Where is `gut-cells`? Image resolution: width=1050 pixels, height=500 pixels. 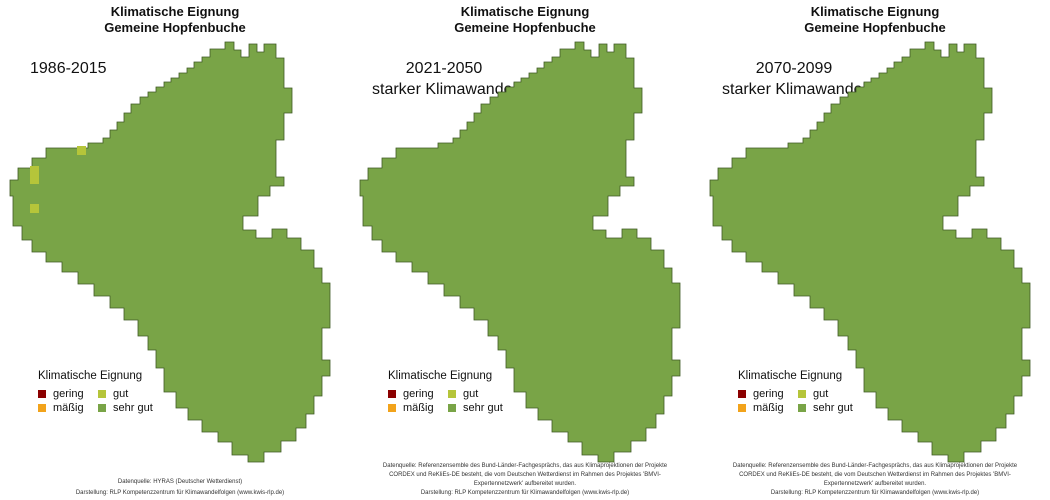 gut-cells is located at coordinates (58, 179).